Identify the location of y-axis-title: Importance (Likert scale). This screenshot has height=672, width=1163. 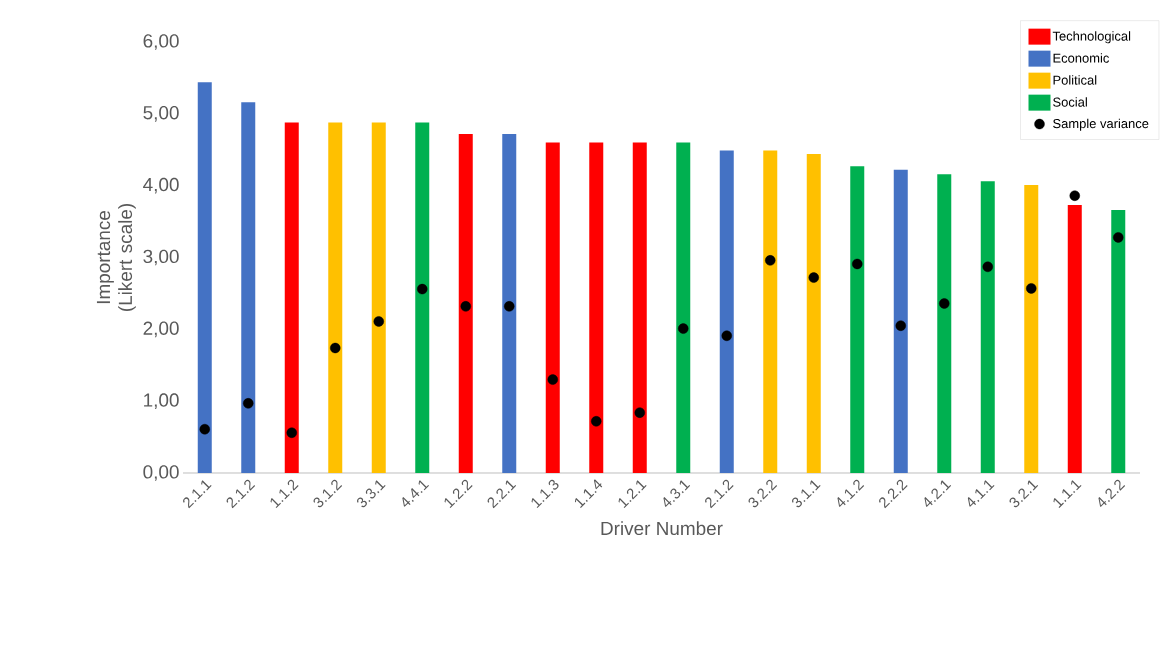
(116, 258).